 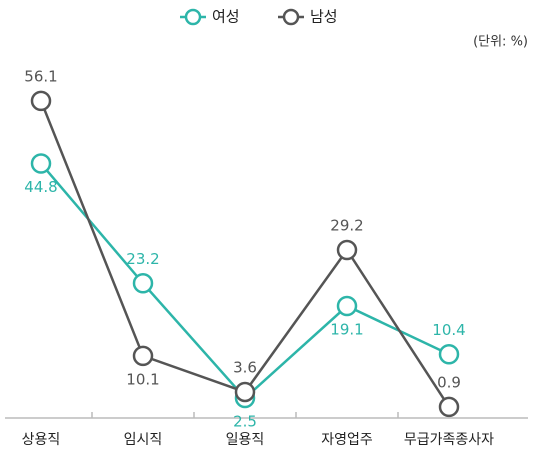 I want to click on x-tick-label: 일용직, so click(x=245, y=440).